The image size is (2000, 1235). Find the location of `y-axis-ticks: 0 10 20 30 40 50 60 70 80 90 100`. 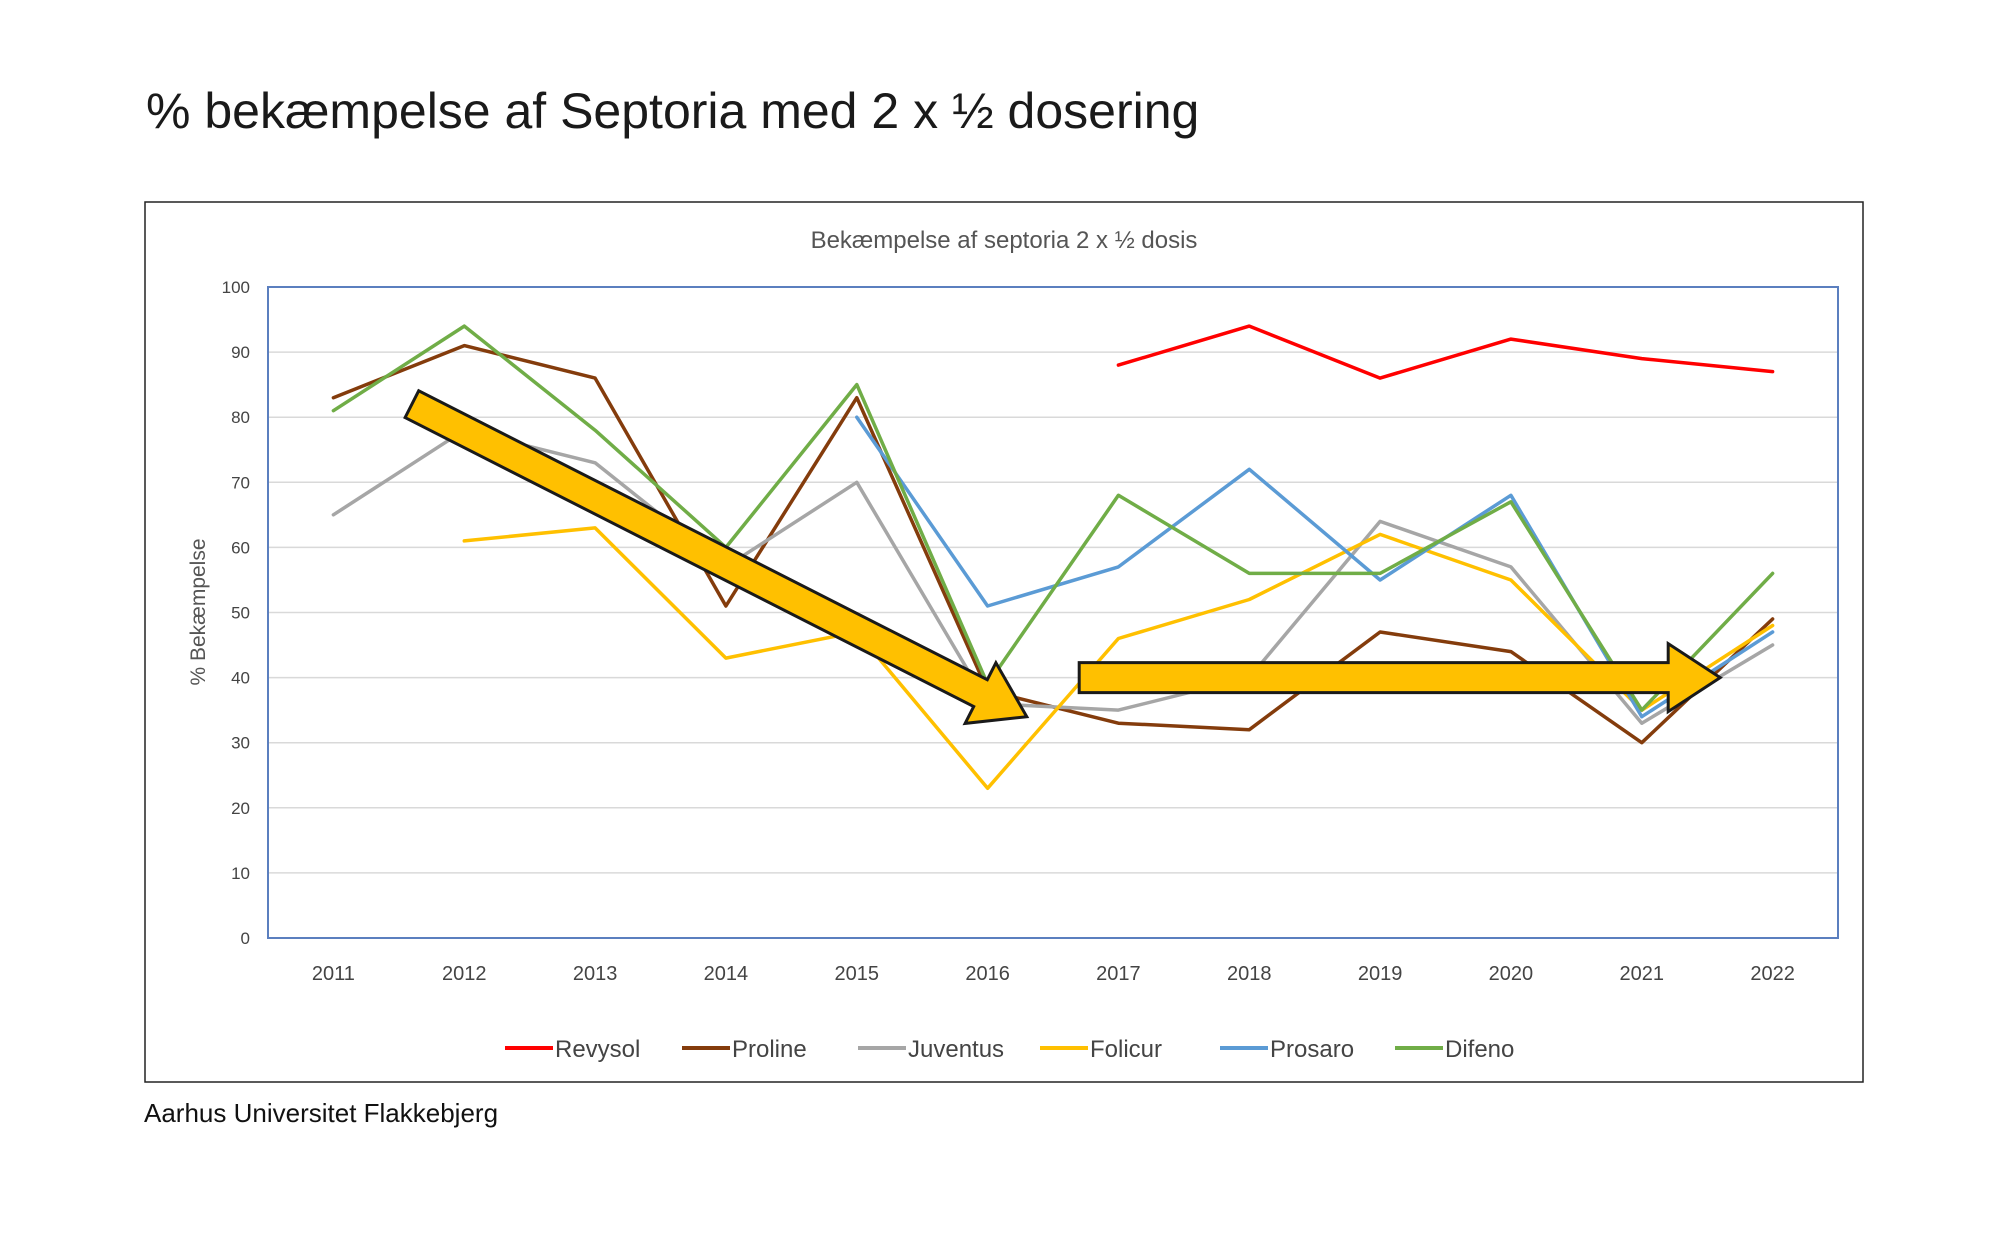

y-axis-ticks: 0 10 20 30 40 50 60 70 80 90 100 is located at coordinates (236, 613).